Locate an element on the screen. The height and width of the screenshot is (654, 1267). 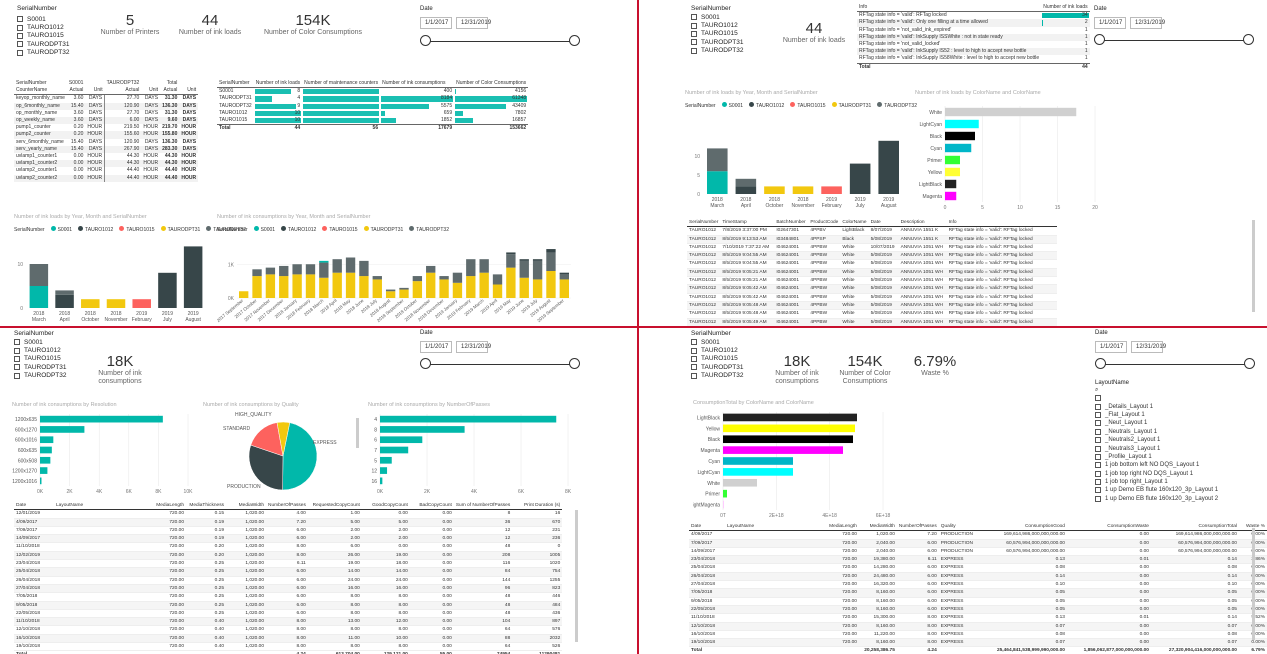
header-cell: LayoutName is located at coordinates (98, 506).